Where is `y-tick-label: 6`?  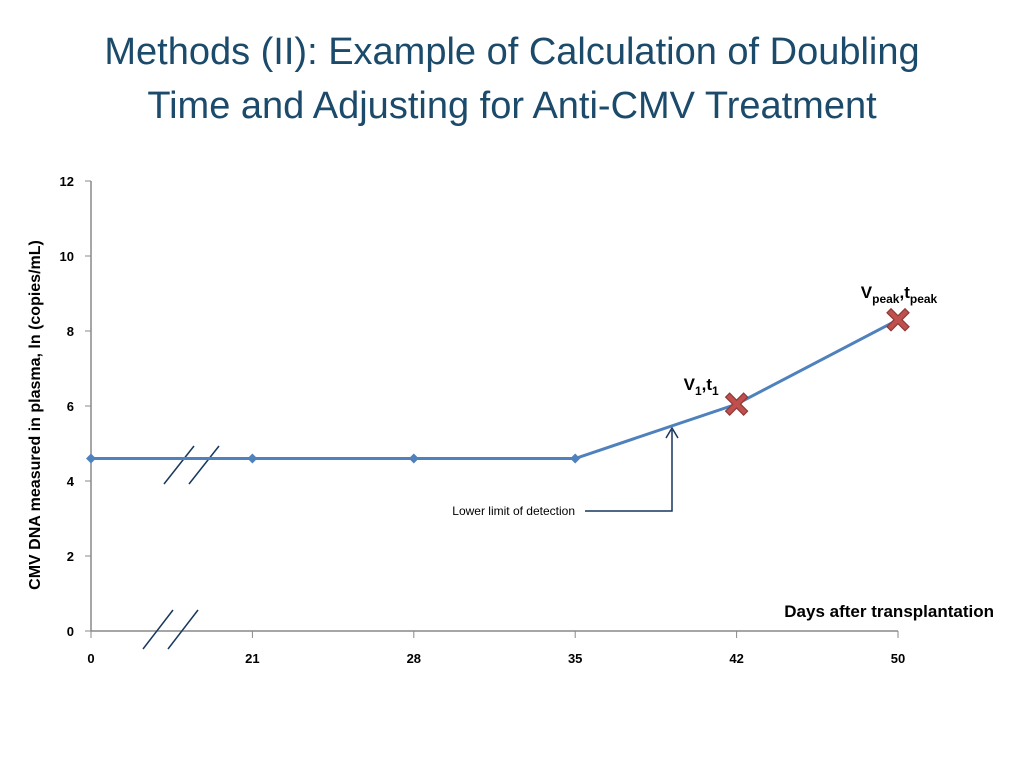
y-tick-label: 6 is located at coordinates (70, 406).